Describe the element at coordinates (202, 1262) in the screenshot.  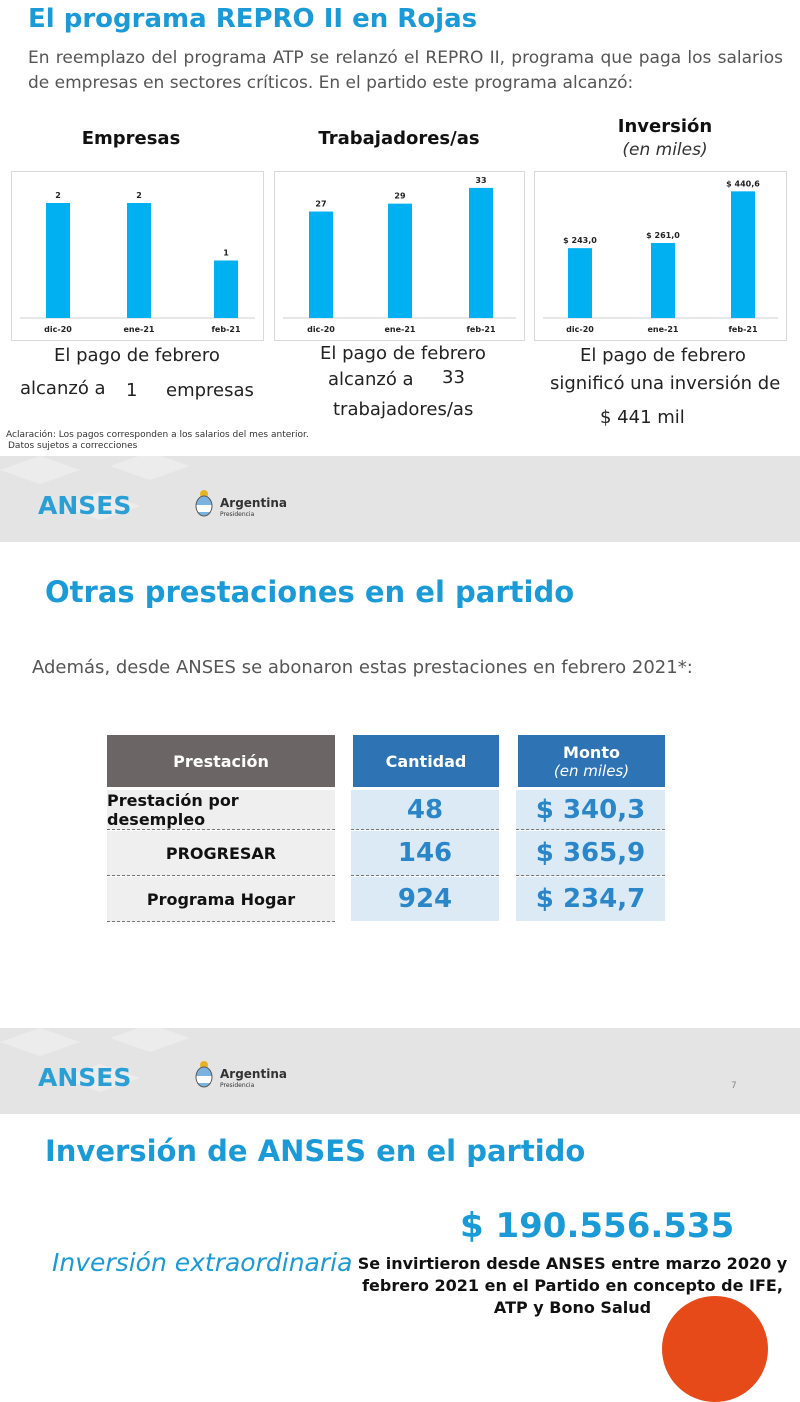
I see `investment-label: Inversión extraordinaria` at that location.